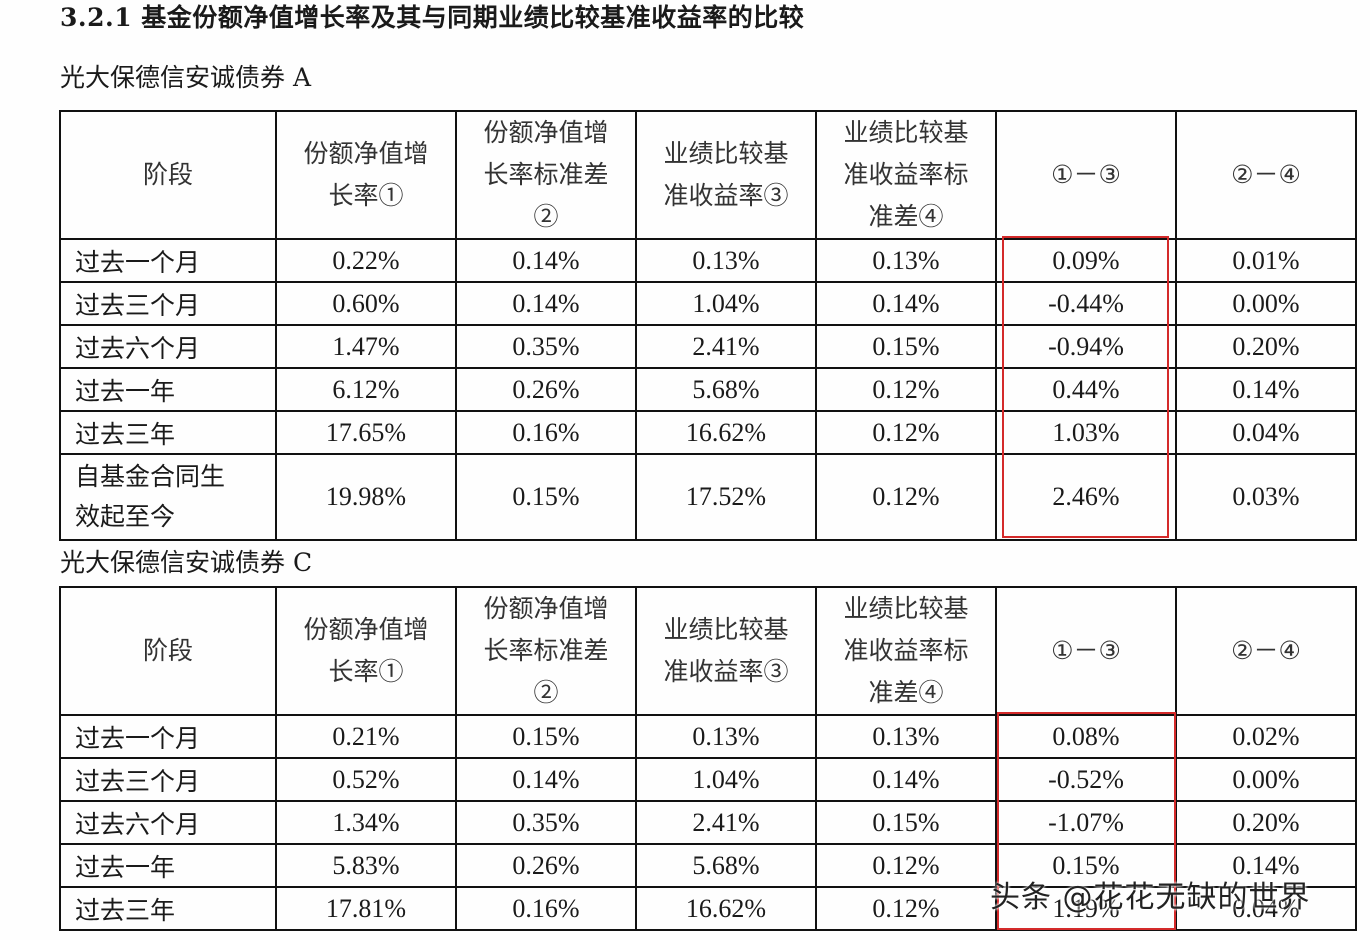  What do you see at coordinates (1086, 303) in the screenshot?
I see `value-cell: -0.44%` at bounding box center [1086, 303].